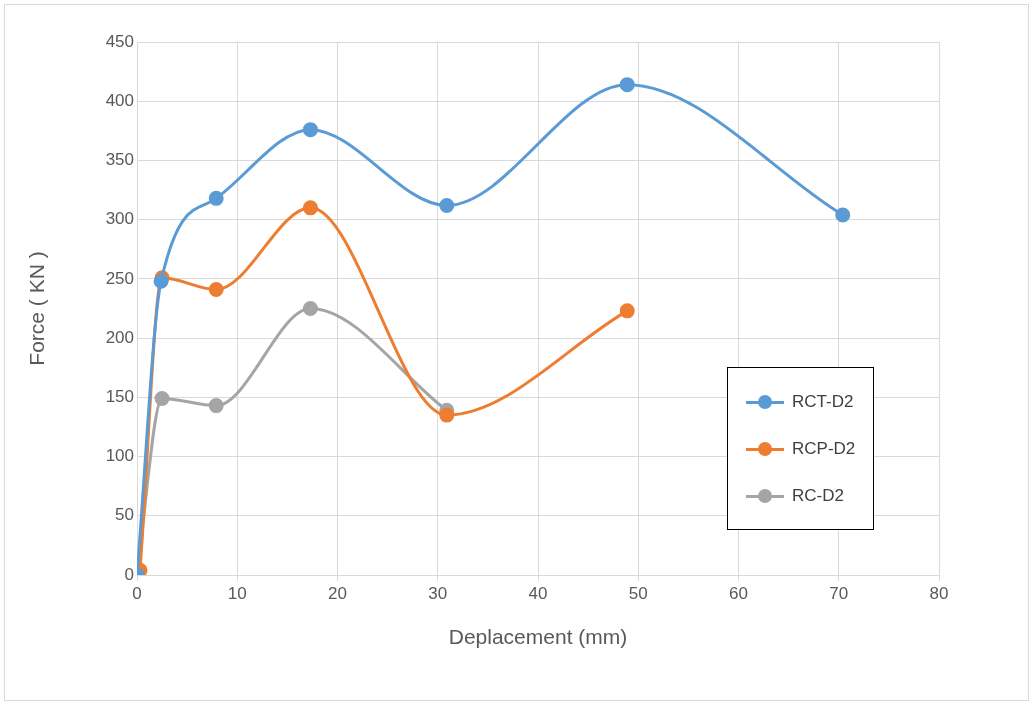 The image size is (1035, 707). What do you see at coordinates (823, 401) in the screenshot?
I see `legend-label: RCT-D2` at bounding box center [823, 401].